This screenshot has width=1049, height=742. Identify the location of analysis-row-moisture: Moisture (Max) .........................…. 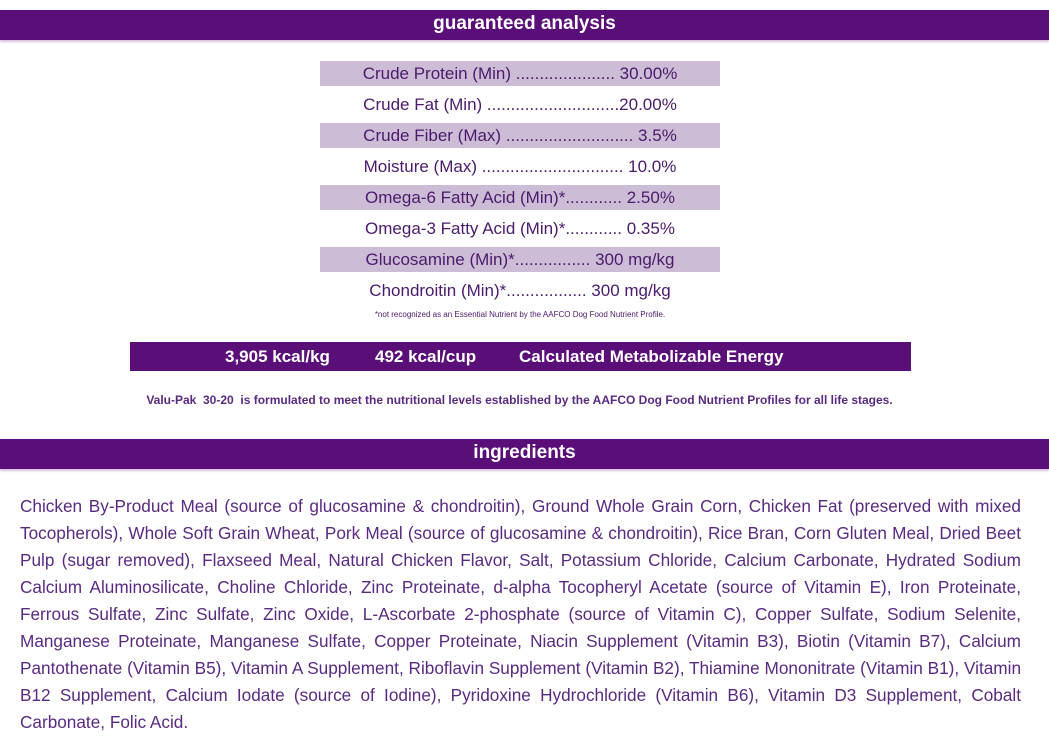
(520, 166).